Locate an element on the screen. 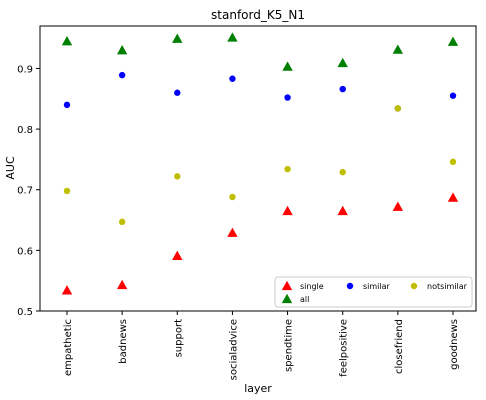  legend-marker-single is located at coordinates (287, 285).